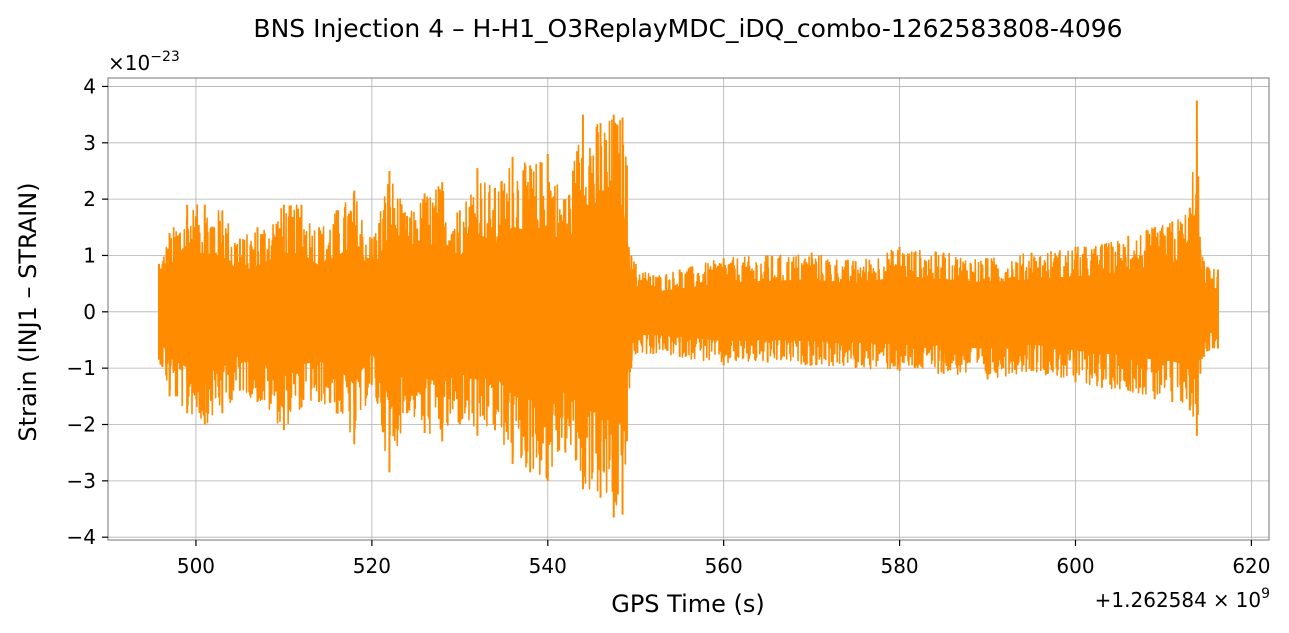  What do you see at coordinates (89, 143) in the screenshot?
I see `y-tick-label: 3` at bounding box center [89, 143].